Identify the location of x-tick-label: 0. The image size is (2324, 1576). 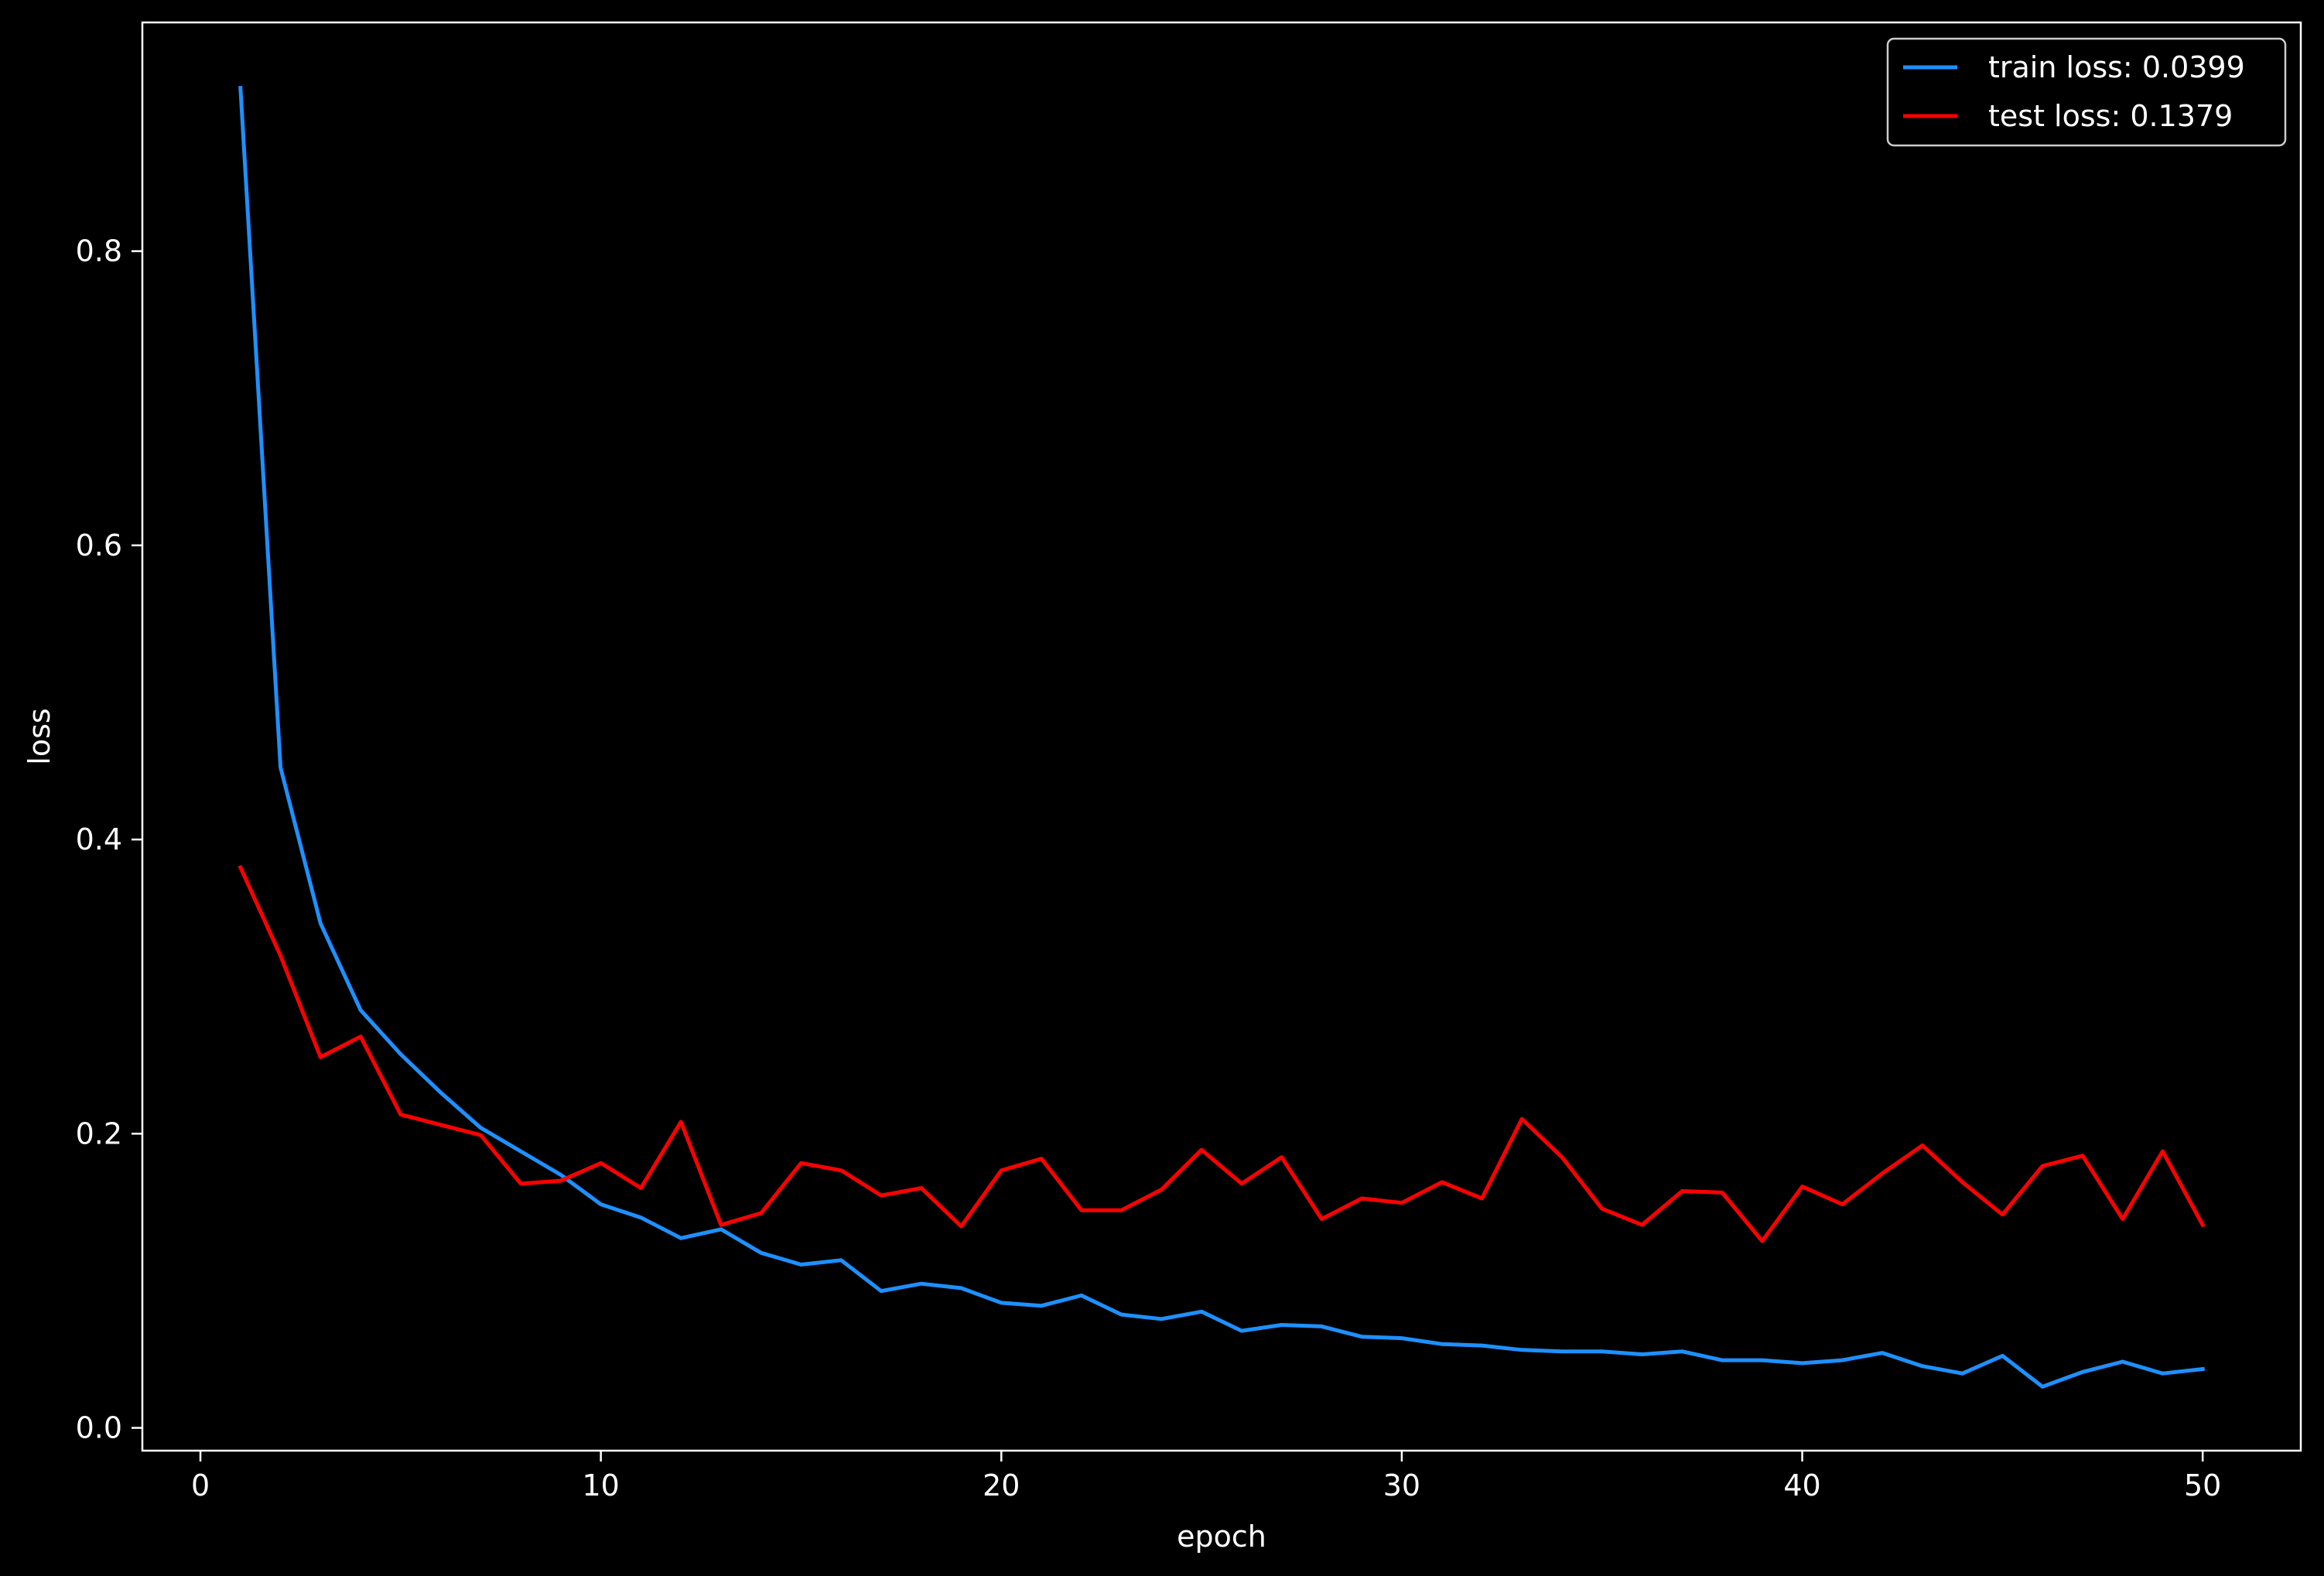
(200, 1485).